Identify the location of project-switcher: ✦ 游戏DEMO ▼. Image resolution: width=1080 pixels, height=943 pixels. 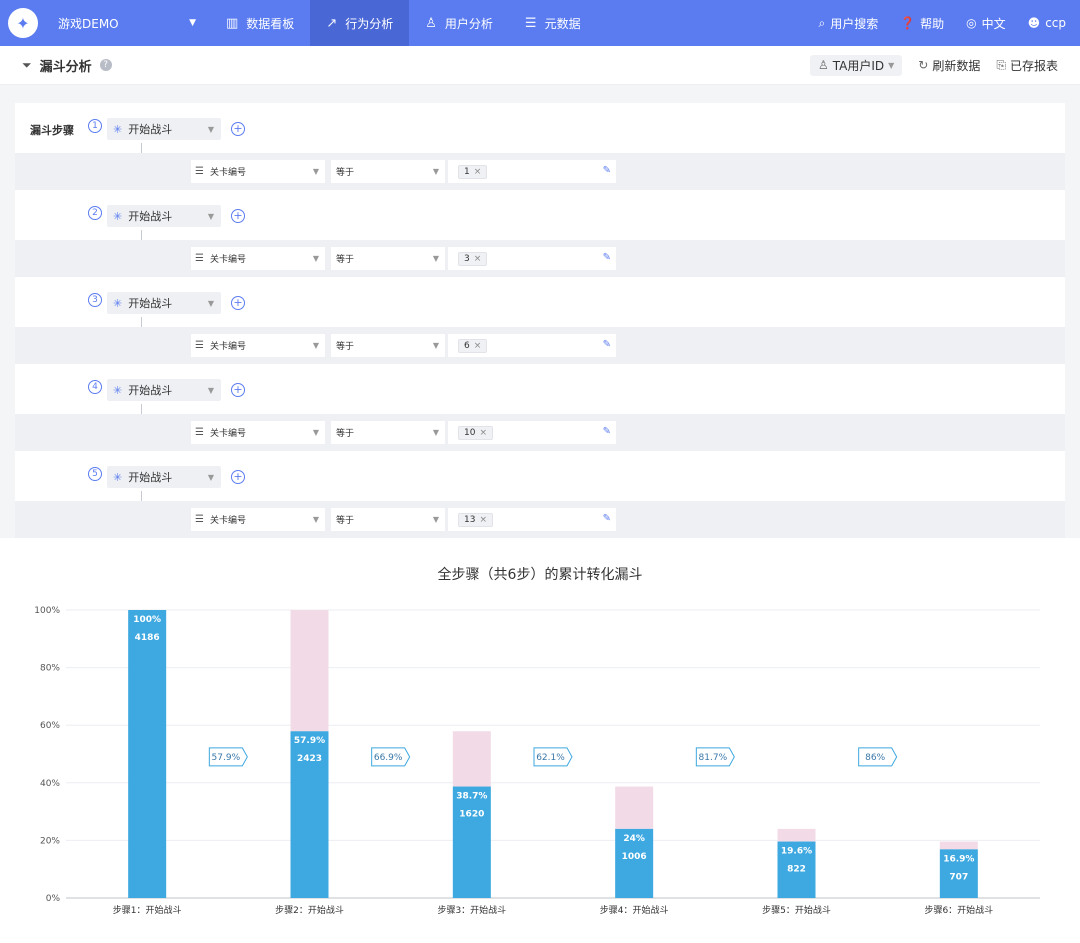
(105, 23).